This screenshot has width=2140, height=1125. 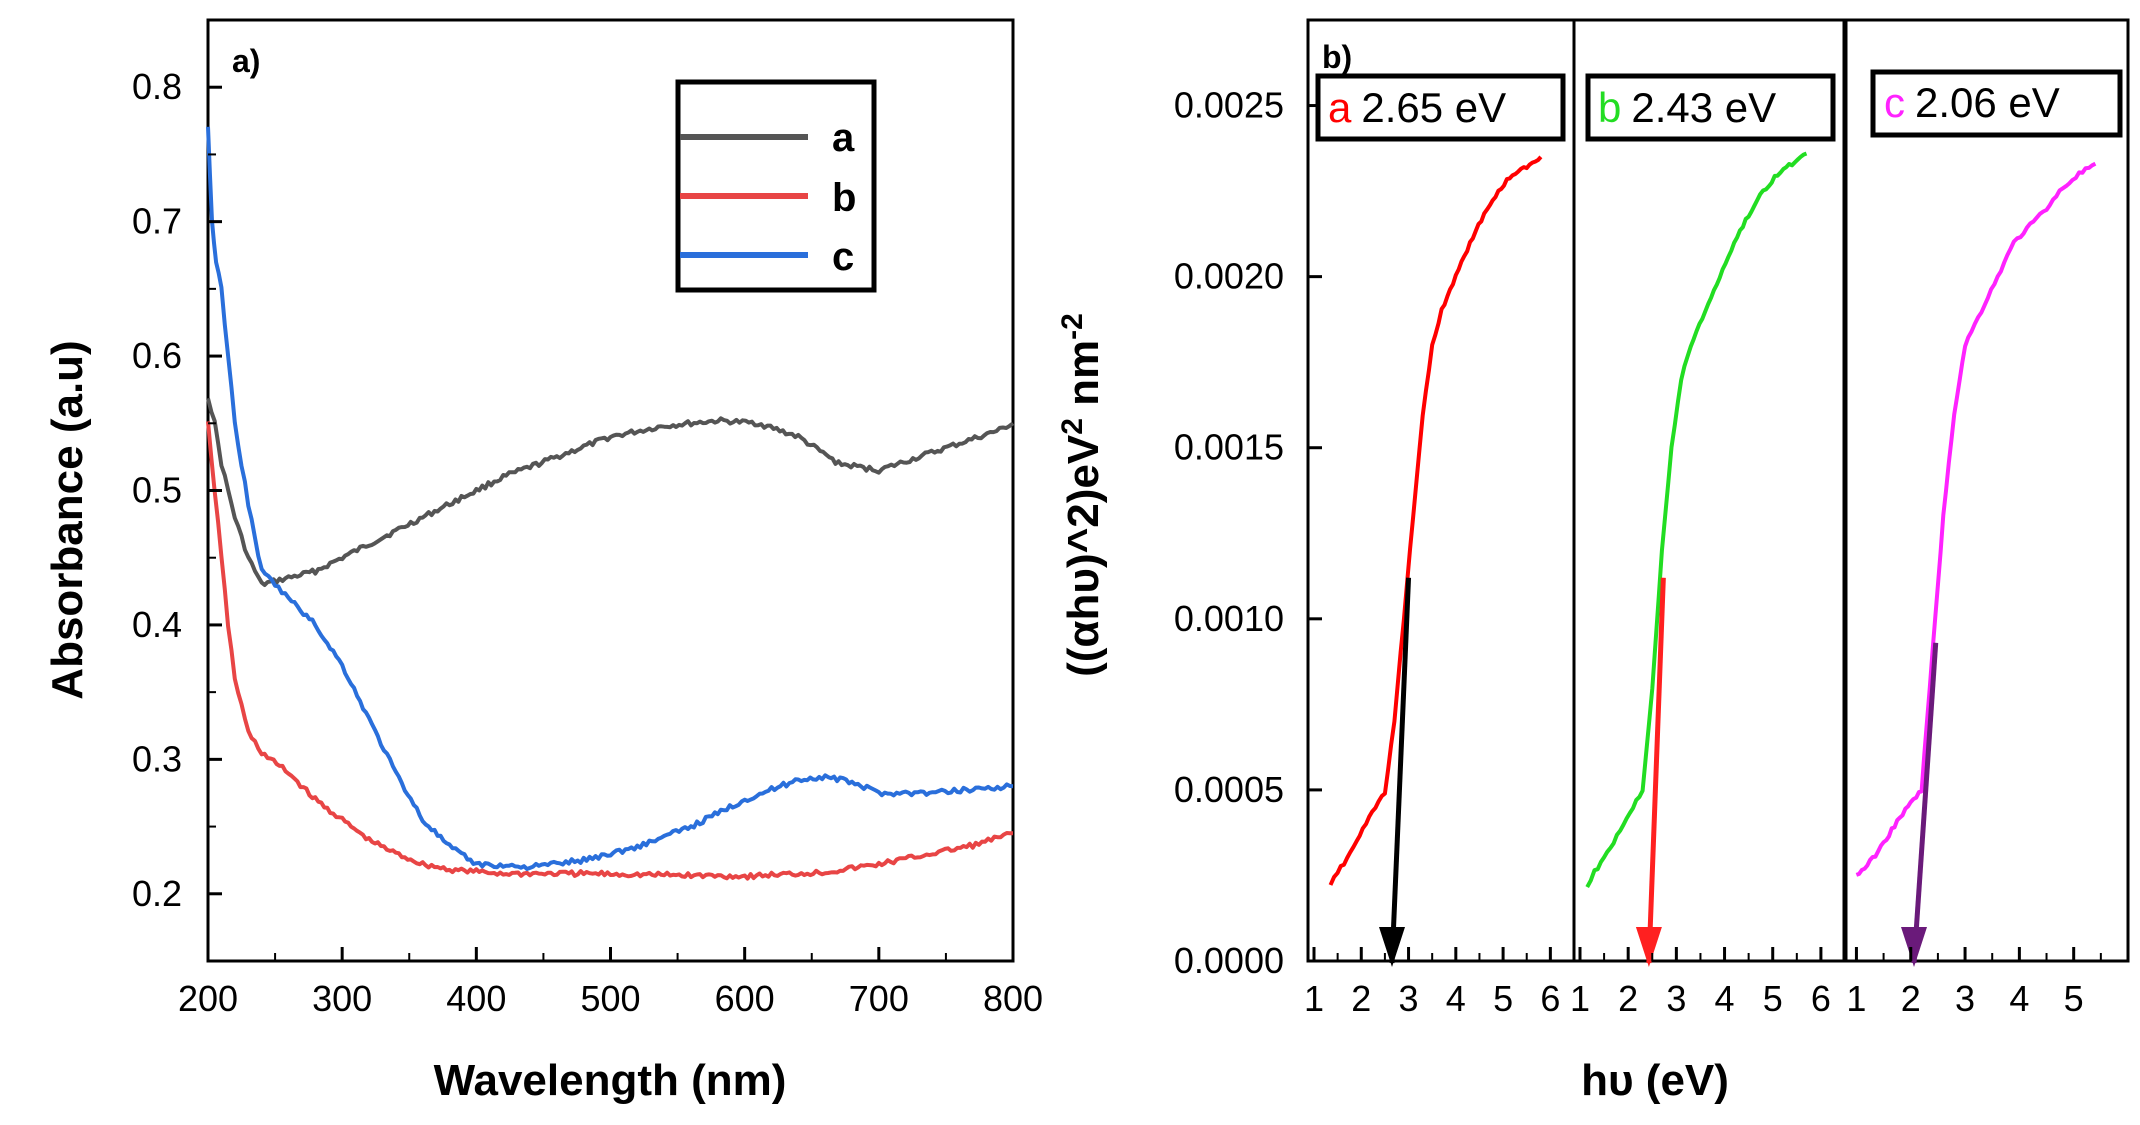 What do you see at coordinates (610, 998) in the screenshot?
I see `x-tick-label: 500` at bounding box center [610, 998].